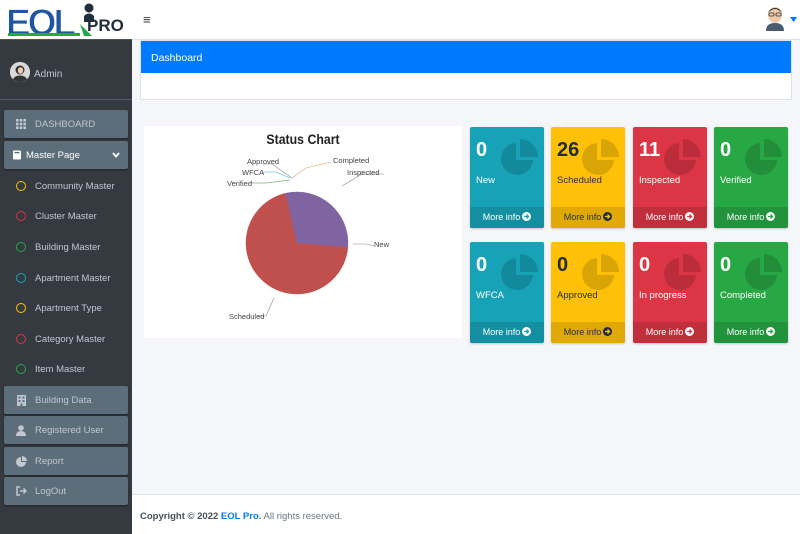 This screenshot has width=800, height=534. I want to click on leader-line-inspected, so click(362, 180).